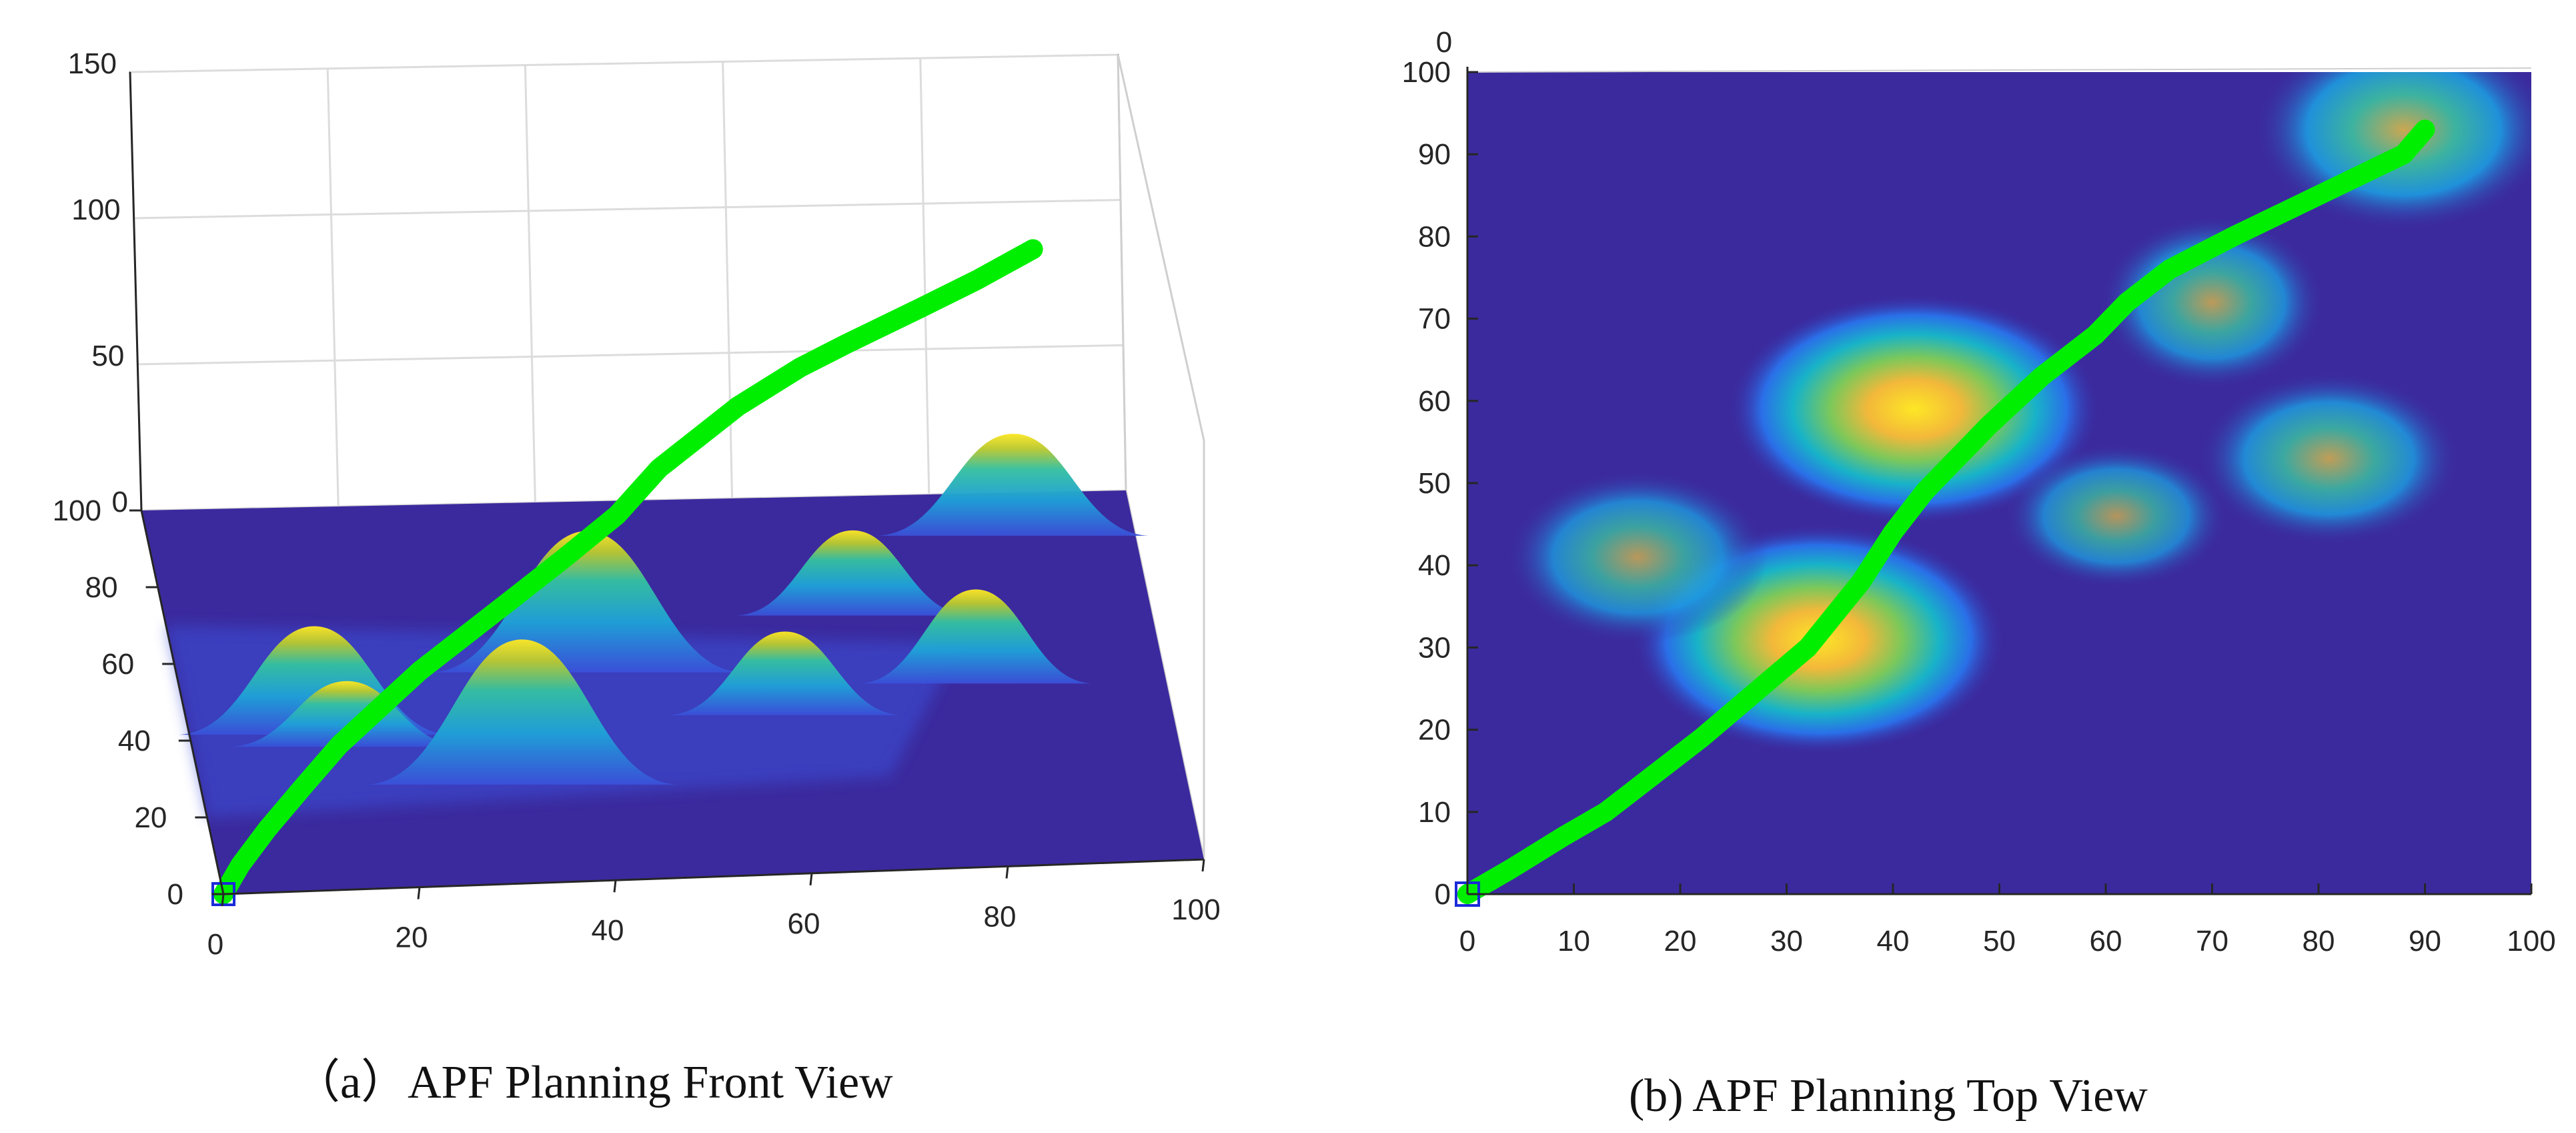 The width and height of the screenshot is (2576, 1133). I want to click on z-tick-label: 100, so click(95, 210).